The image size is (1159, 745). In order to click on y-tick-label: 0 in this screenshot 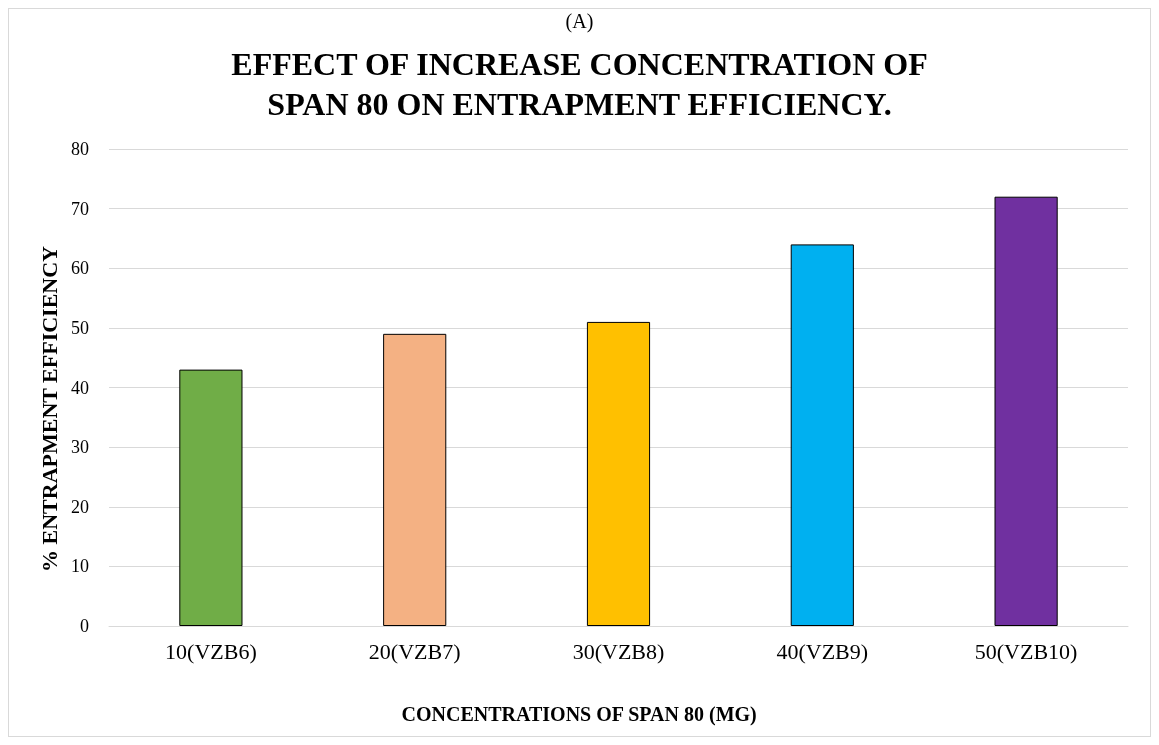, I will do `click(84, 626)`.